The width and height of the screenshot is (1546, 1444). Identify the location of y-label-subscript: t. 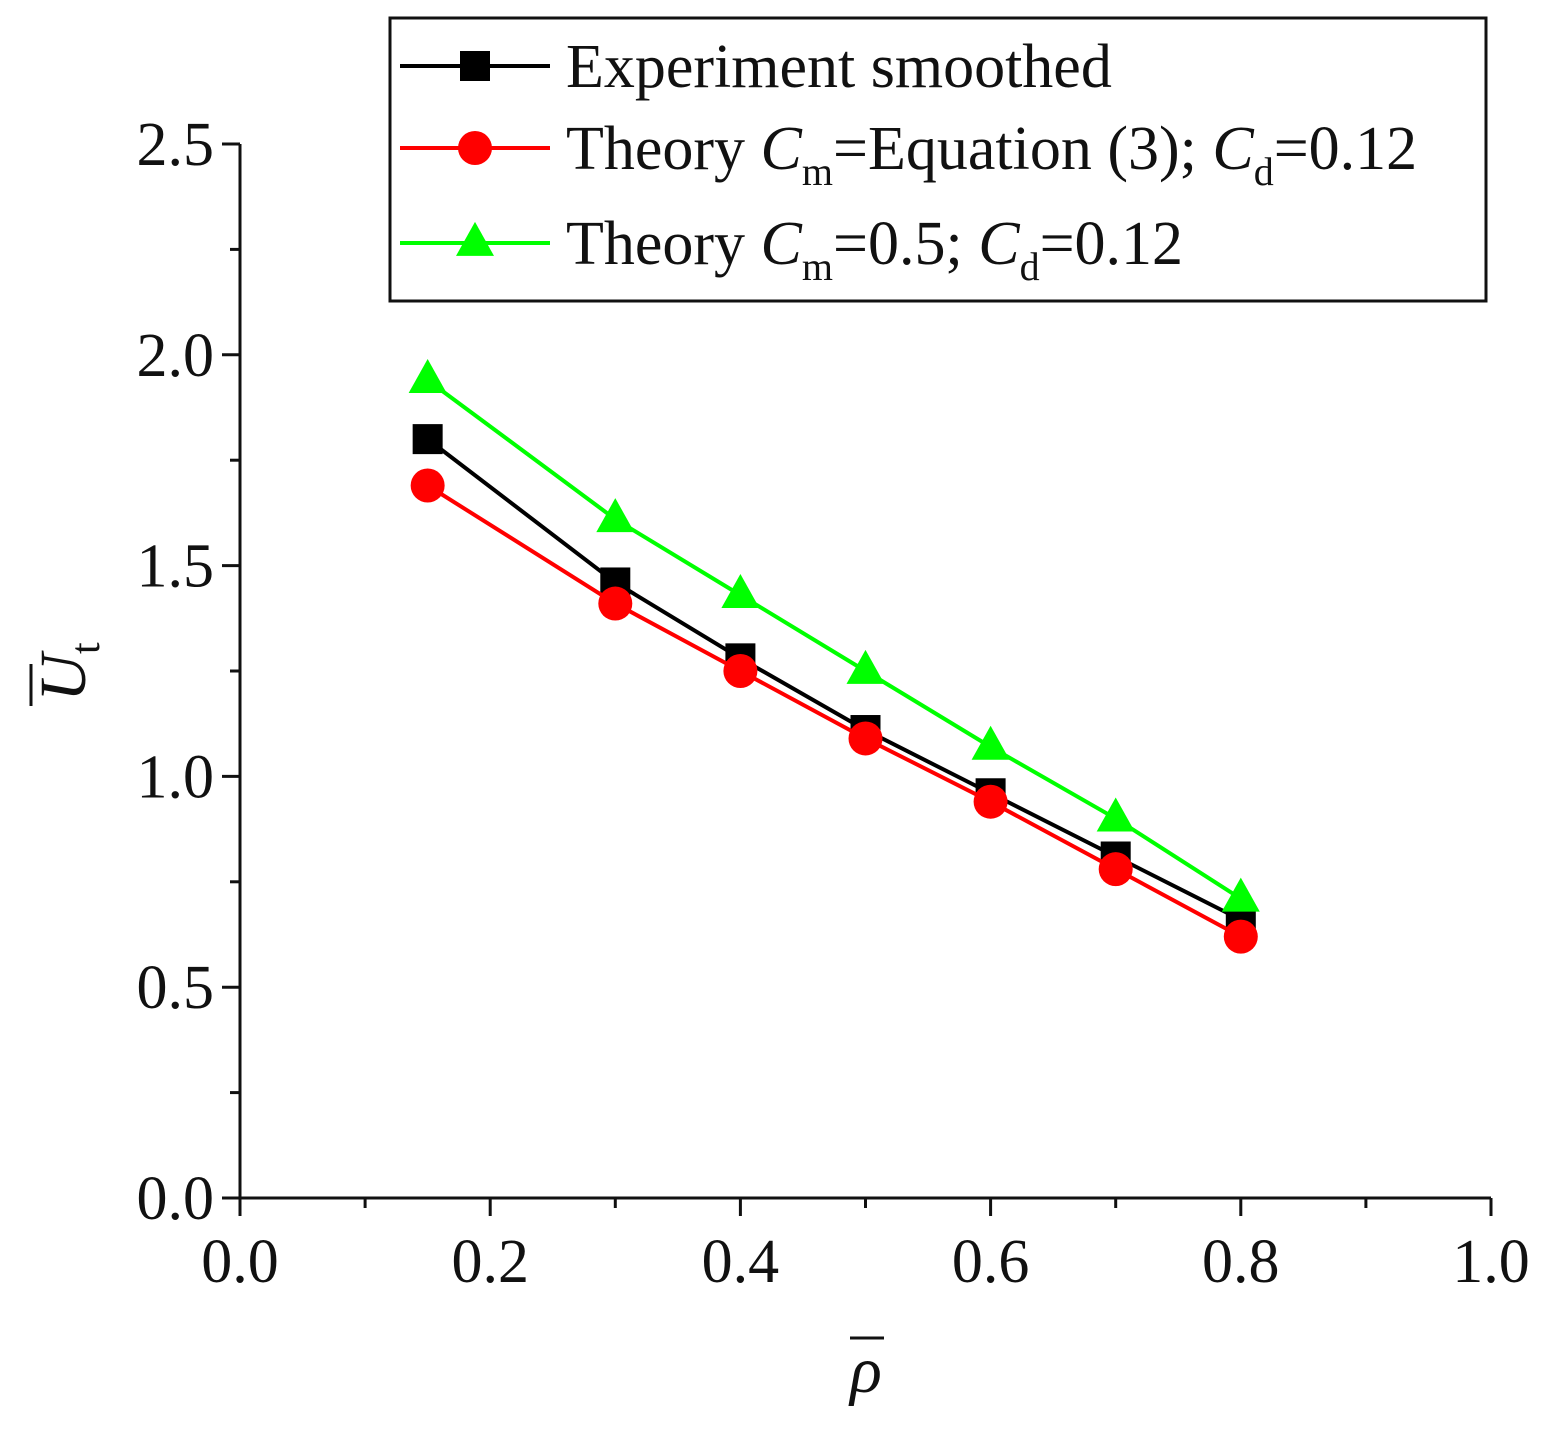
(86, 648).